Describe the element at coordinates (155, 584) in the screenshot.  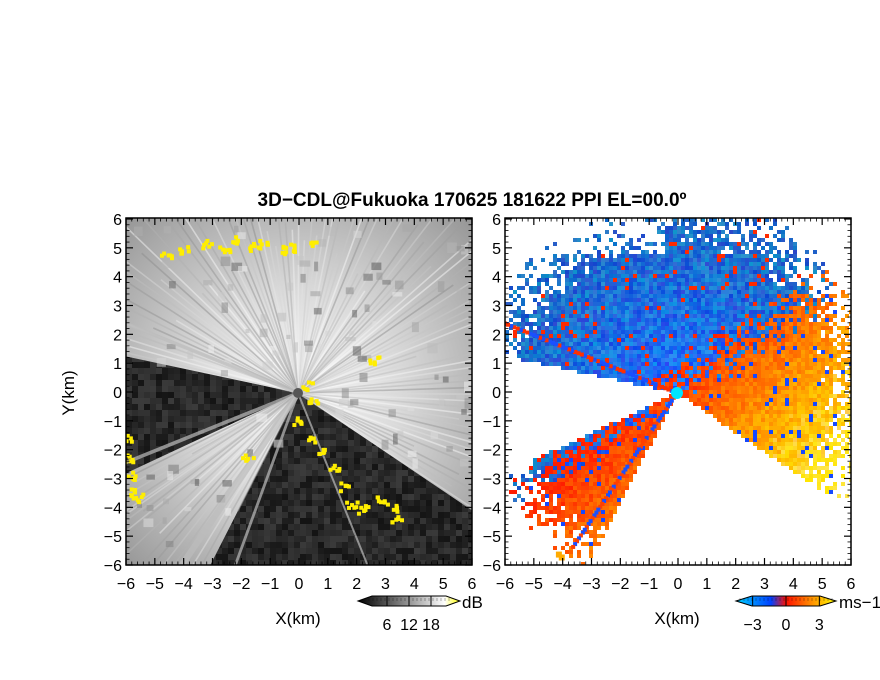
I see `x-tick-label: −5` at that location.